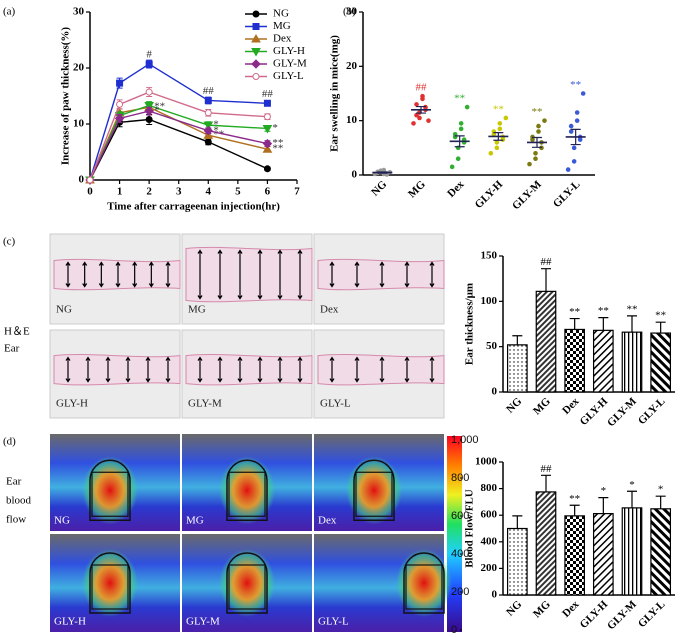 The height and width of the screenshot is (637, 685). I want to click on y-tick-label: 50, so click(492, 346).